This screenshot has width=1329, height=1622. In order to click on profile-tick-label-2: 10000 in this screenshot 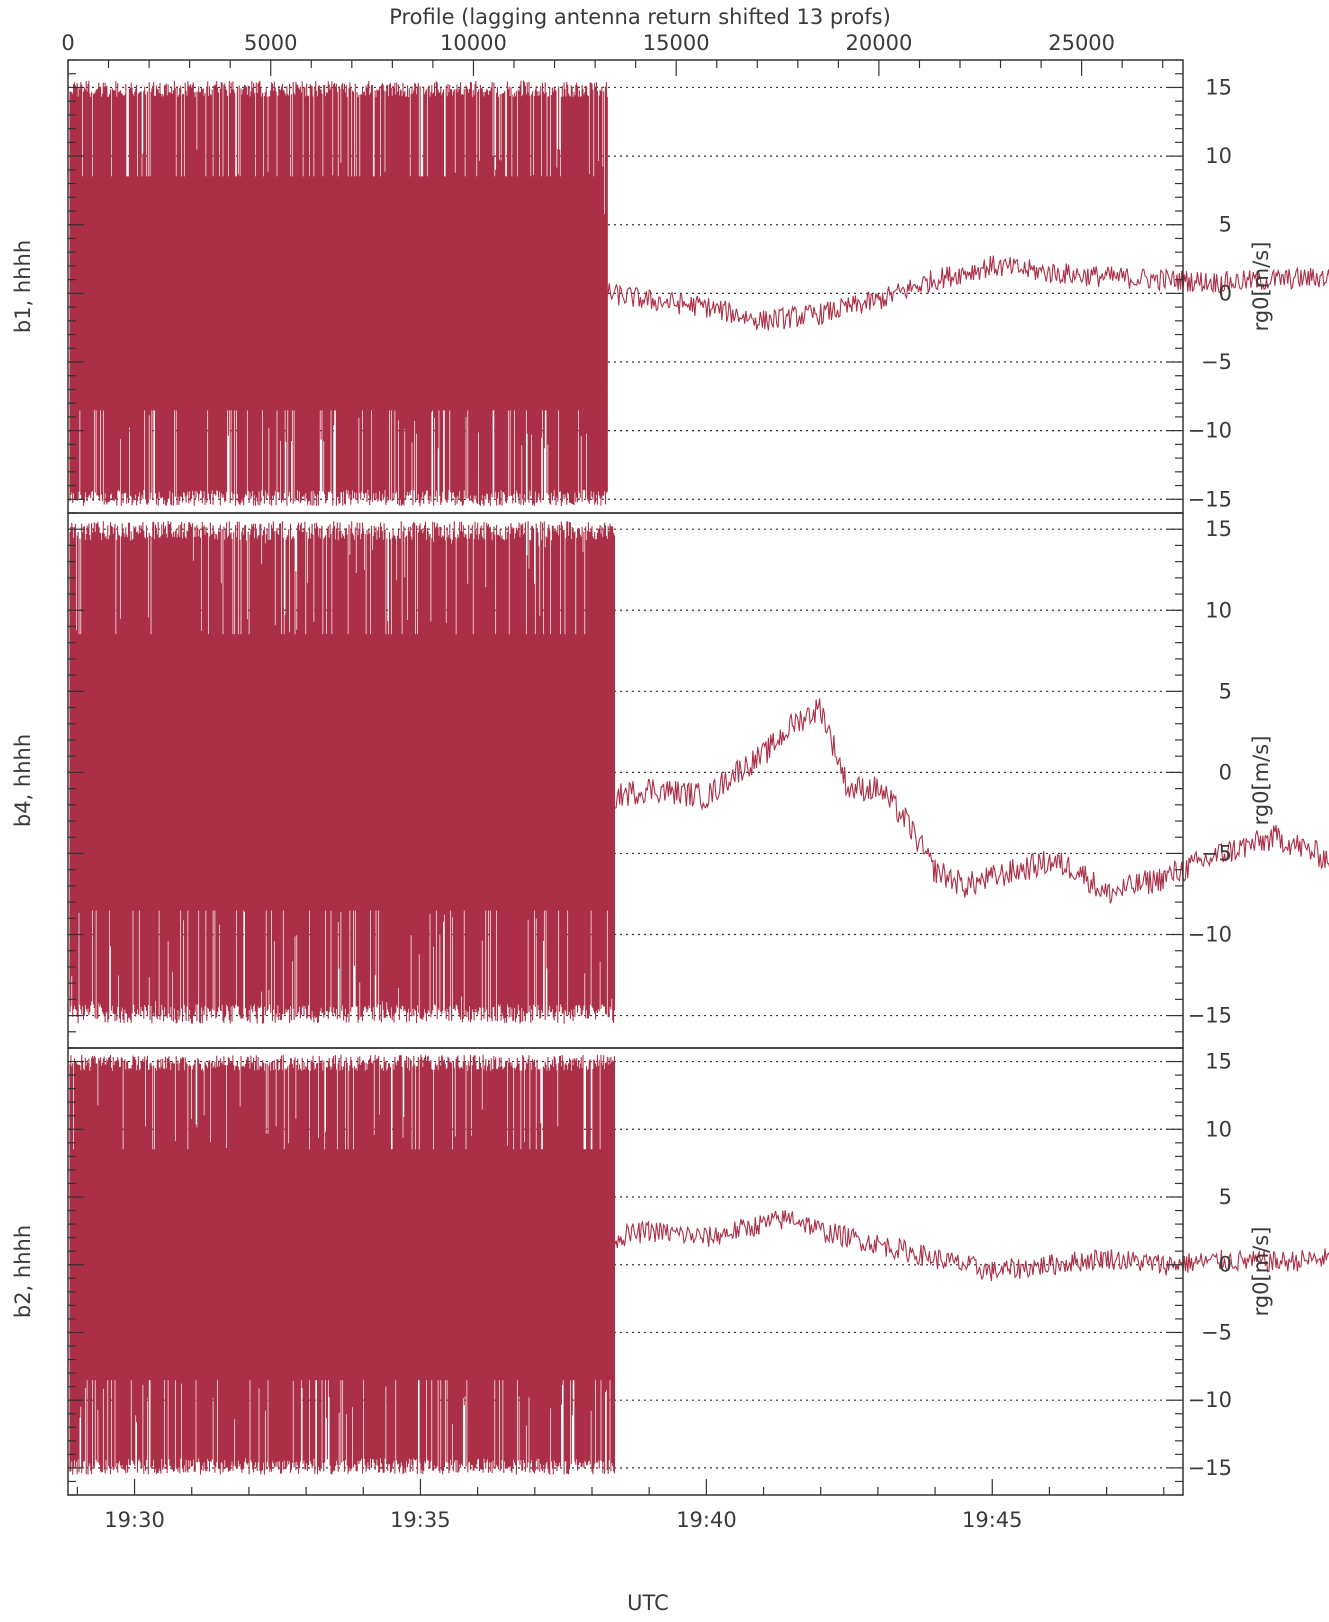, I will do `click(473, 43)`.